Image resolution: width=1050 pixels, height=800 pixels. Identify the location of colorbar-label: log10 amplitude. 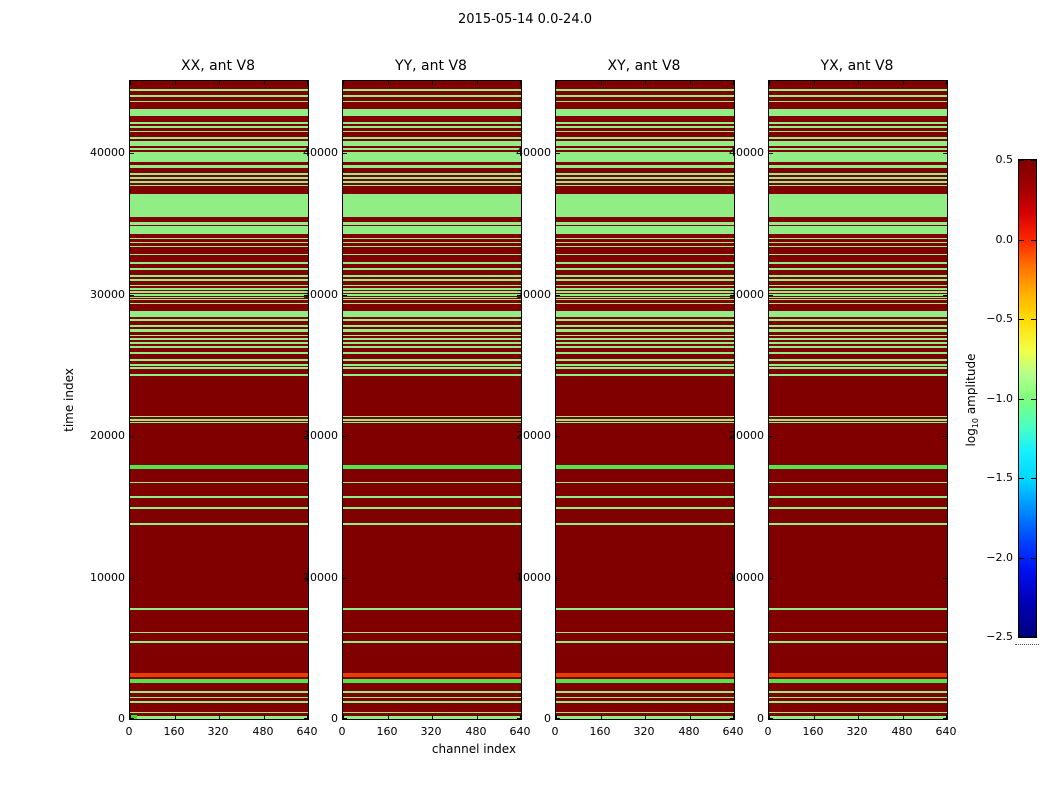
(972, 400).